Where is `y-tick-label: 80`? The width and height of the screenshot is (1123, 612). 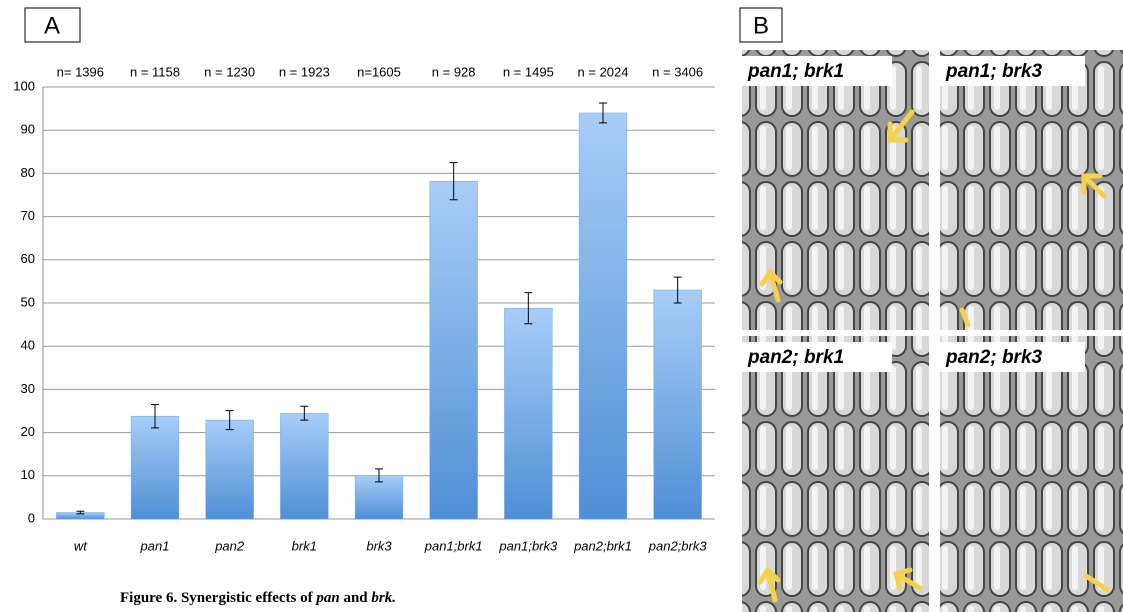
y-tick-label: 80 is located at coordinates (28, 172).